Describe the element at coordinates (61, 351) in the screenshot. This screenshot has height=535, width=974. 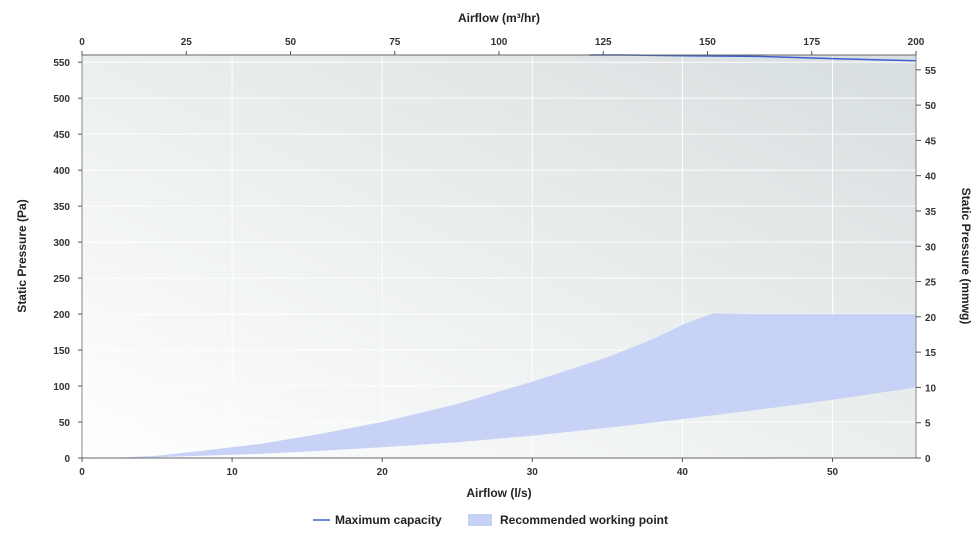
I see `left-y-tick-label: 150` at that location.